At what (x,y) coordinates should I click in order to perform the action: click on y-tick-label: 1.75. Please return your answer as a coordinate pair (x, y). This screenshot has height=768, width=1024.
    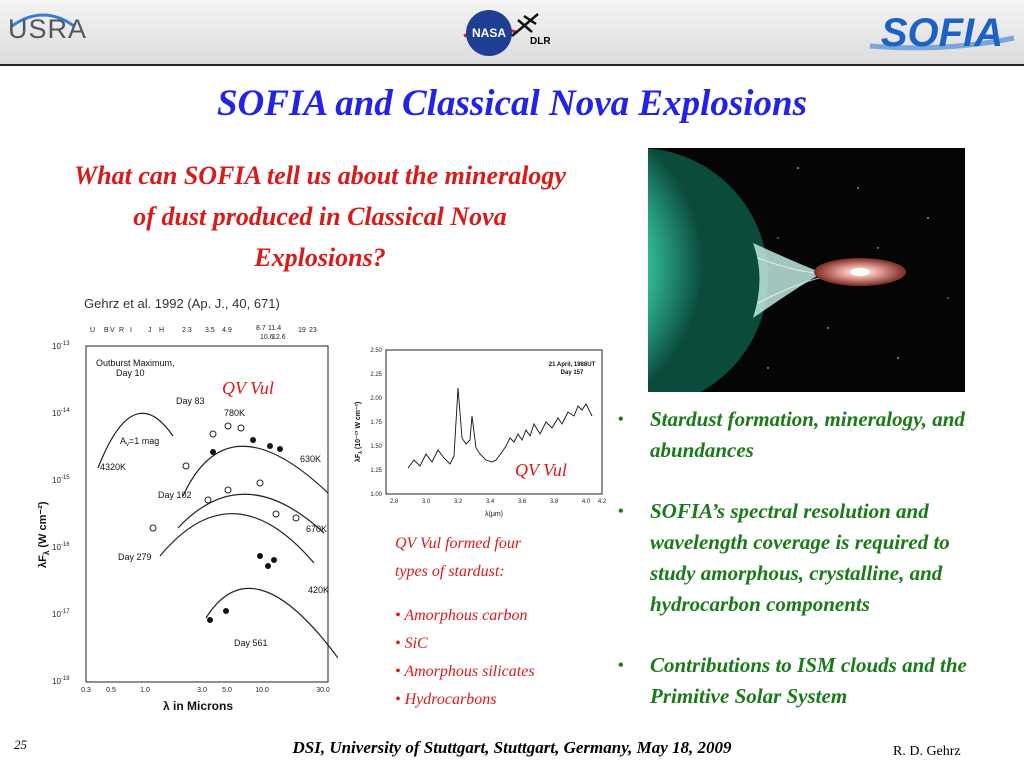
    Looking at the image, I should click on (376, 423).